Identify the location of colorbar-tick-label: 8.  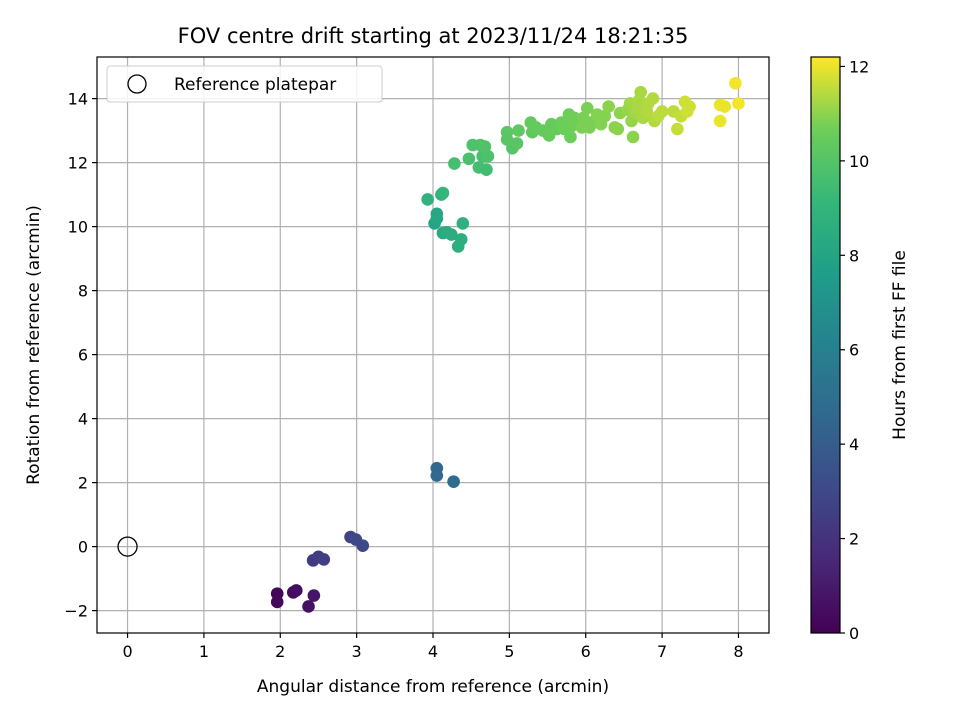
(854, 255).